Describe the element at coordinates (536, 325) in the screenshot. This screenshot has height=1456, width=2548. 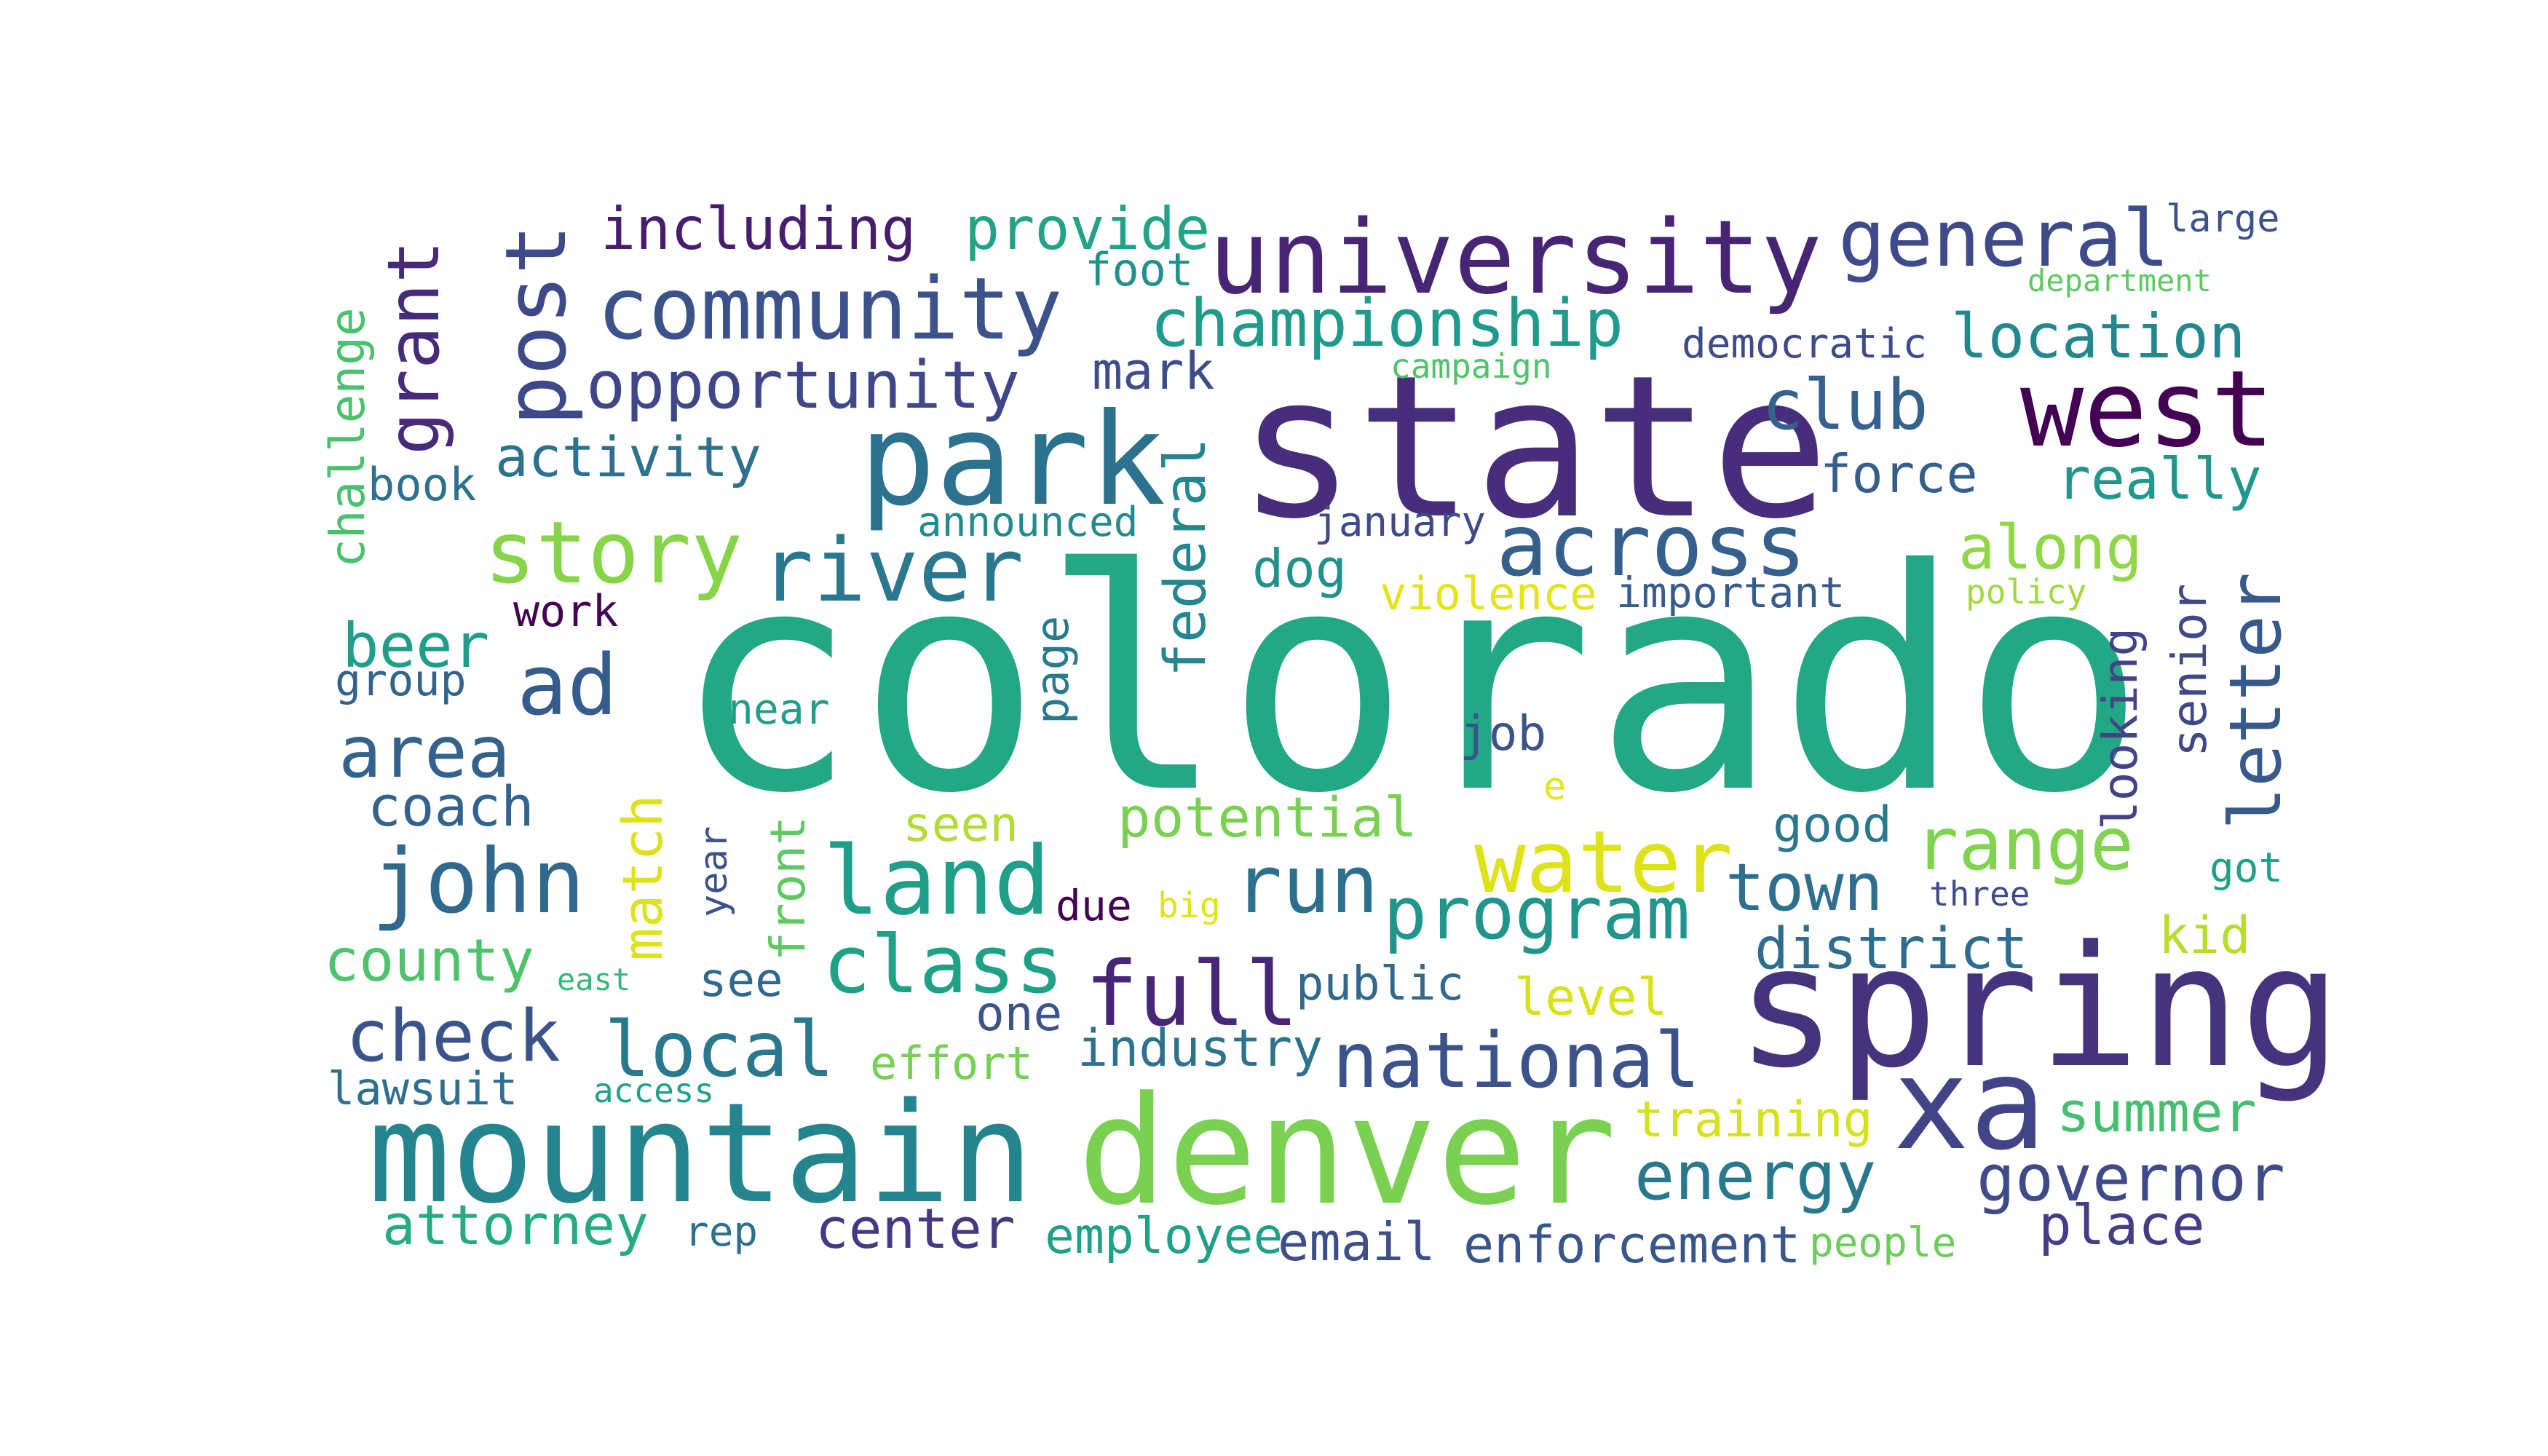
I see `word-post: post` at that location.